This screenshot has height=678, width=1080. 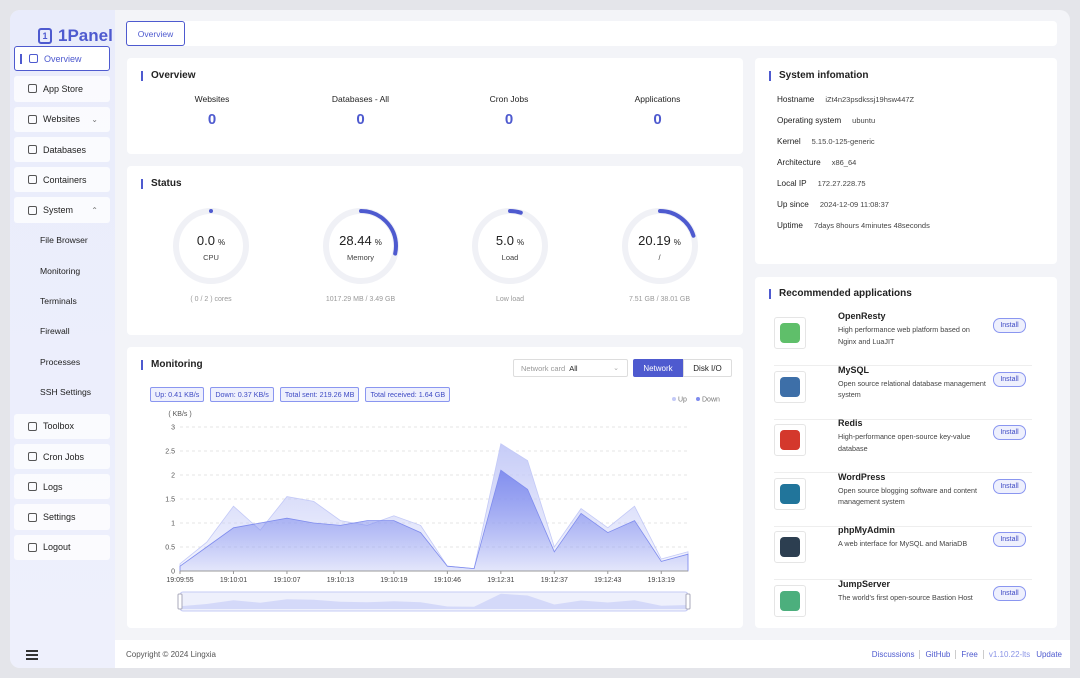 I want to click on menu-label: Overview, so click(x=63, y=58).